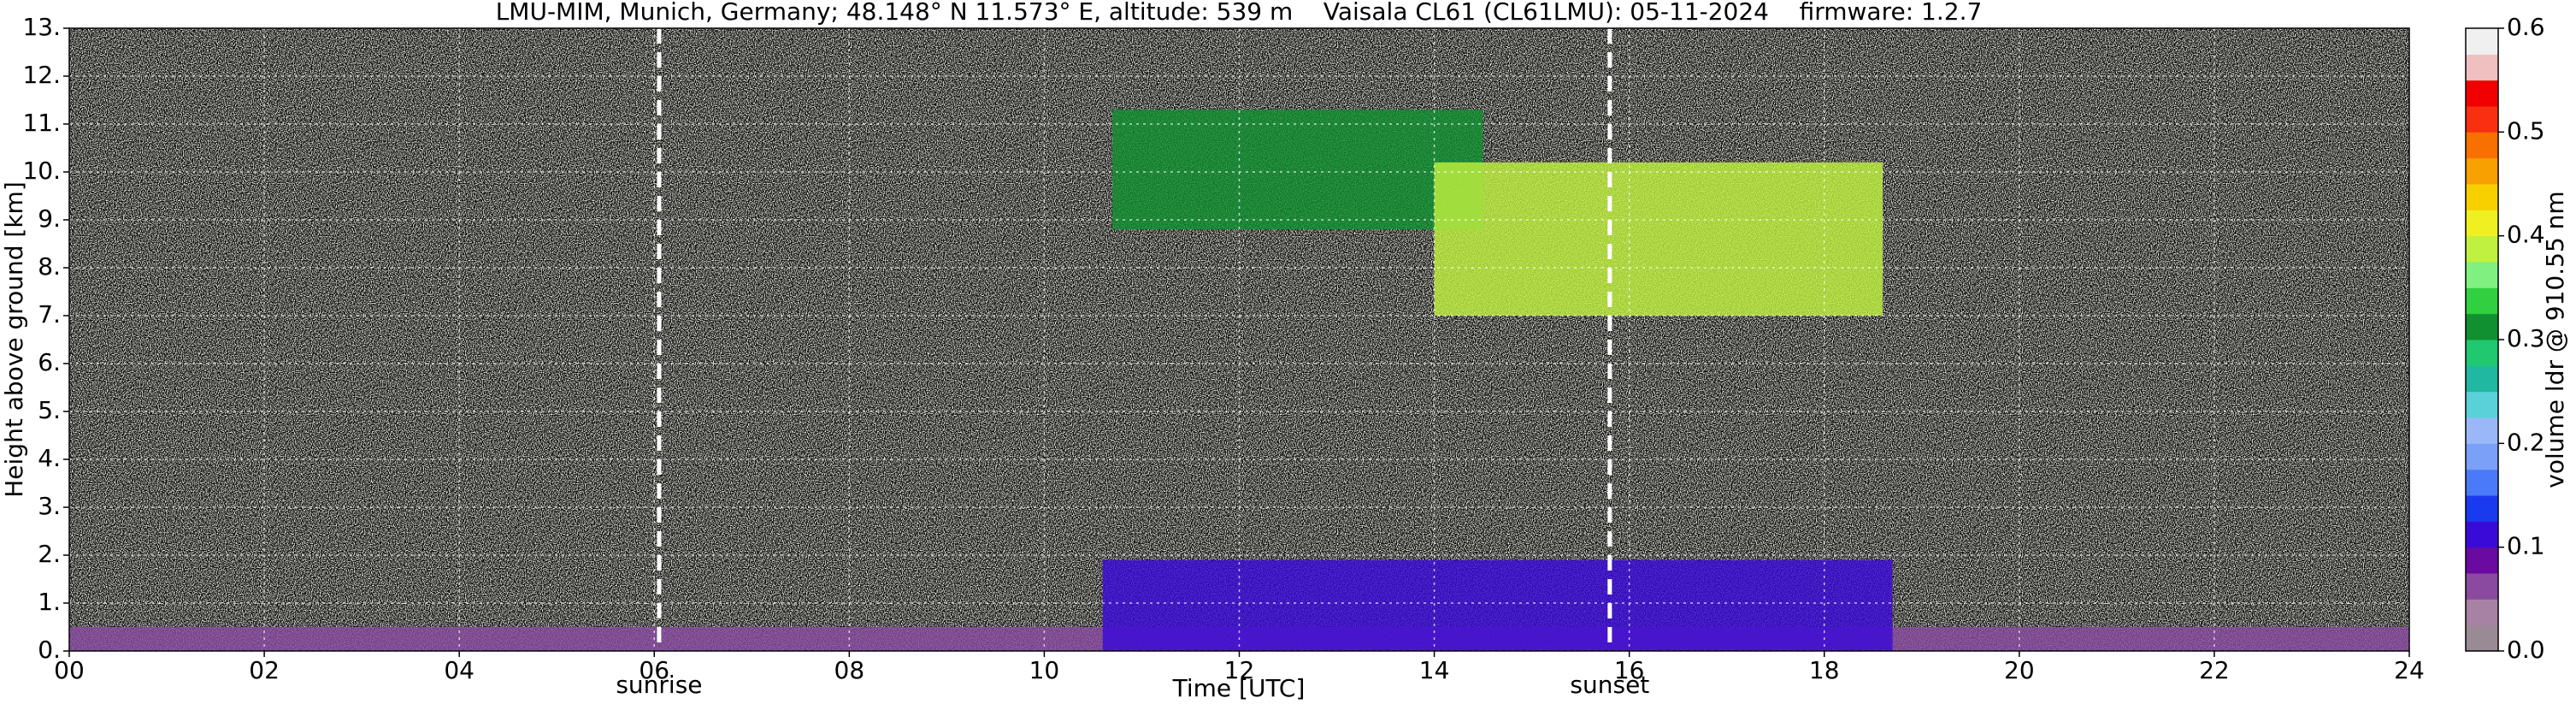 The width and height of the screenshot is (2576, 710). I want to click on y-tick-label: 1., so click(49, 602).